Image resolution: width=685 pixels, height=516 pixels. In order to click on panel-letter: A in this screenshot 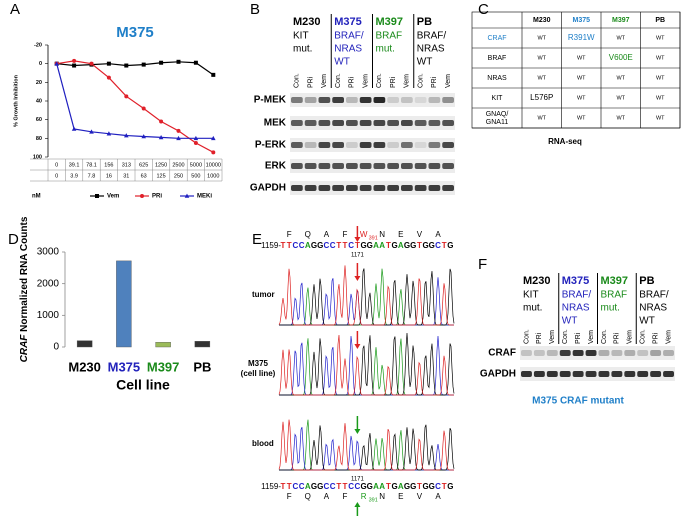, I will do `click(15, 9)`.